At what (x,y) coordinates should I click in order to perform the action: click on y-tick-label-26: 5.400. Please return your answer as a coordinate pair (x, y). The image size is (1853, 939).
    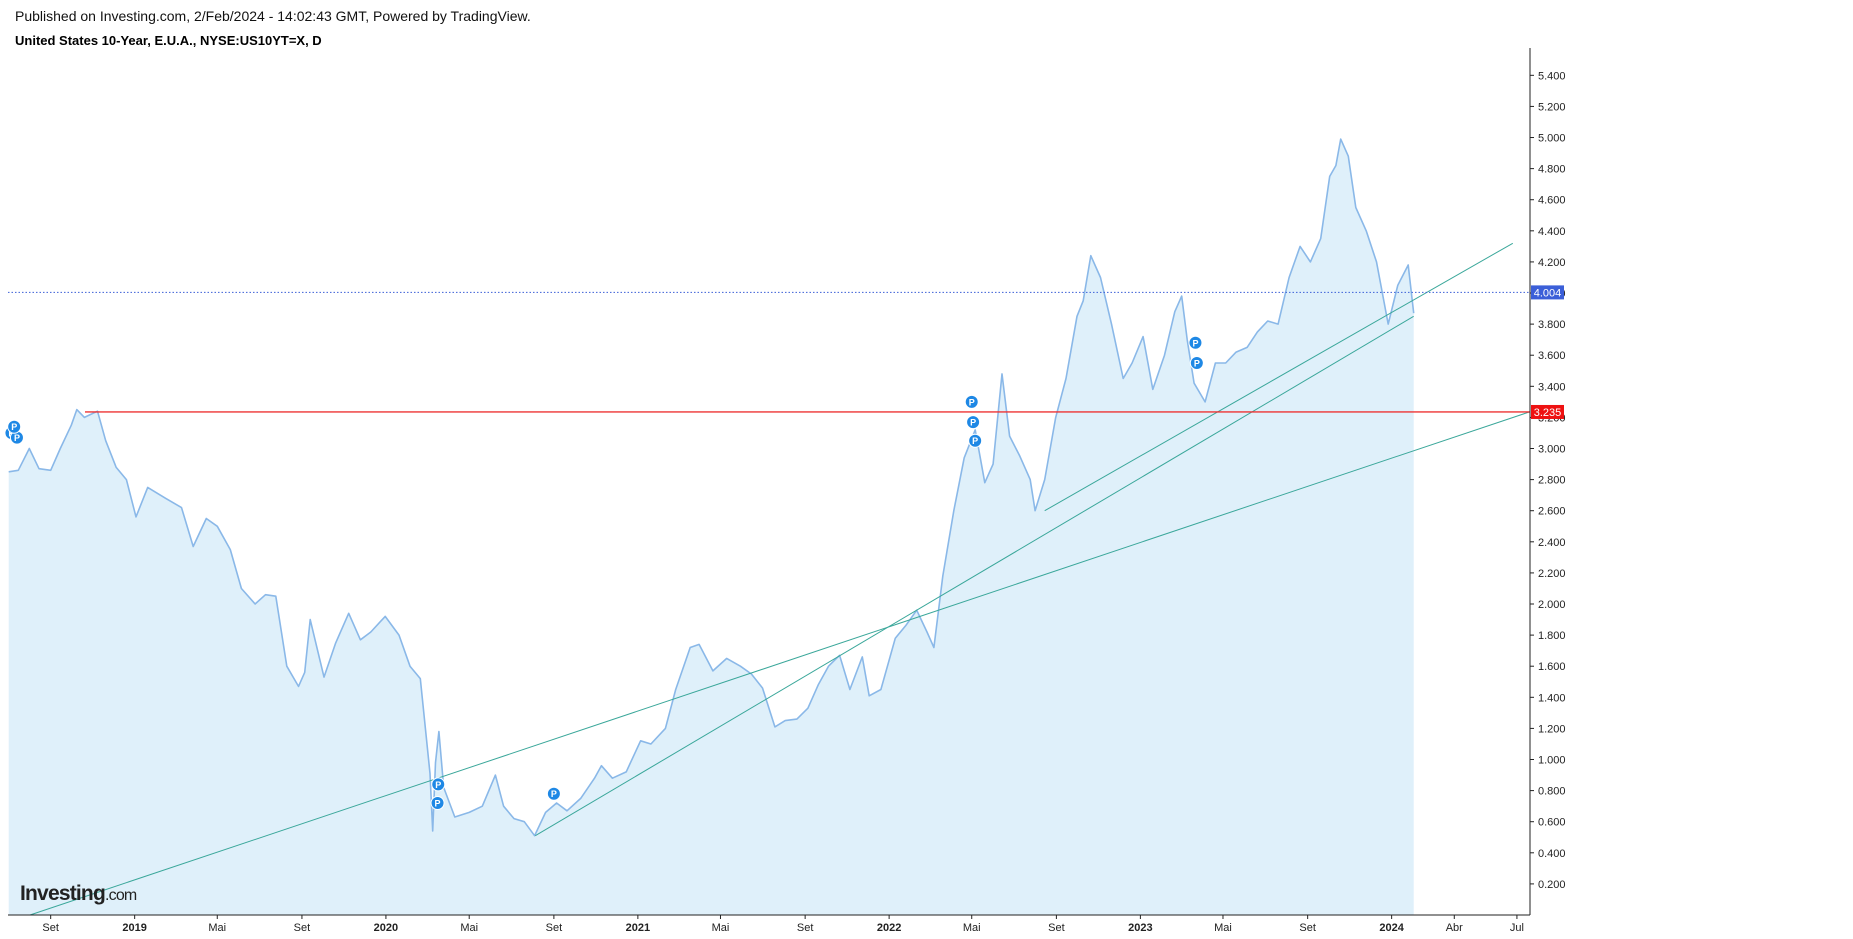
    Looking at the image, I should click on (1552, 76).